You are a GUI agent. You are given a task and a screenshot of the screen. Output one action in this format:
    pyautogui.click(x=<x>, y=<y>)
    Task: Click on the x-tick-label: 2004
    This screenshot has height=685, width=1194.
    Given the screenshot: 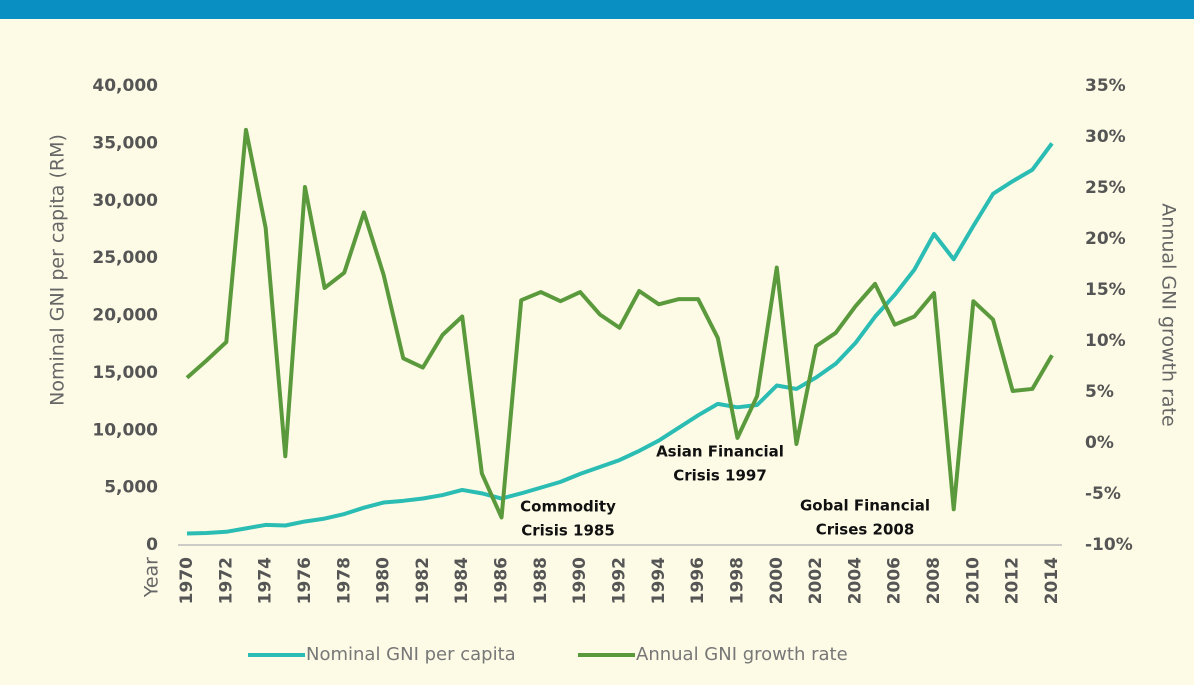 What is the action you would take?
    pyautogui.click(x=855, y=580)
    